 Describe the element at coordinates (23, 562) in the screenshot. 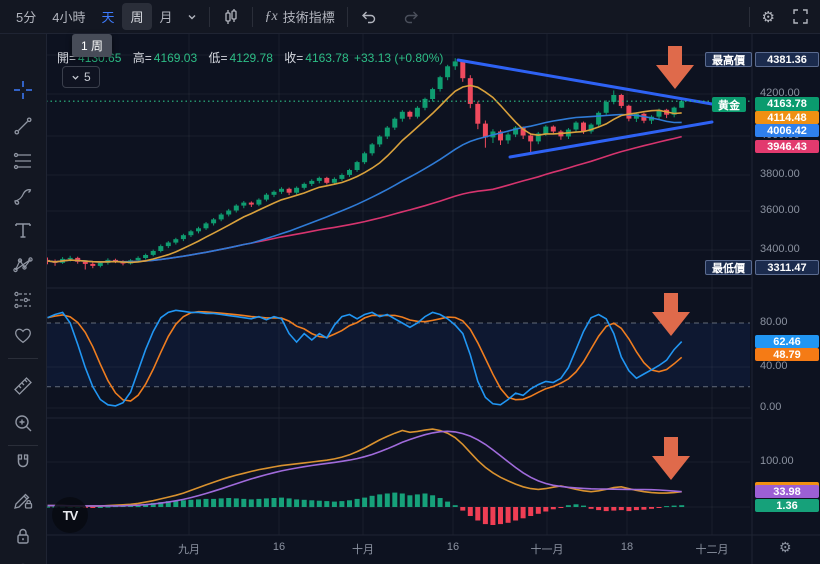

I see `hide-drawings-icon` at that location.